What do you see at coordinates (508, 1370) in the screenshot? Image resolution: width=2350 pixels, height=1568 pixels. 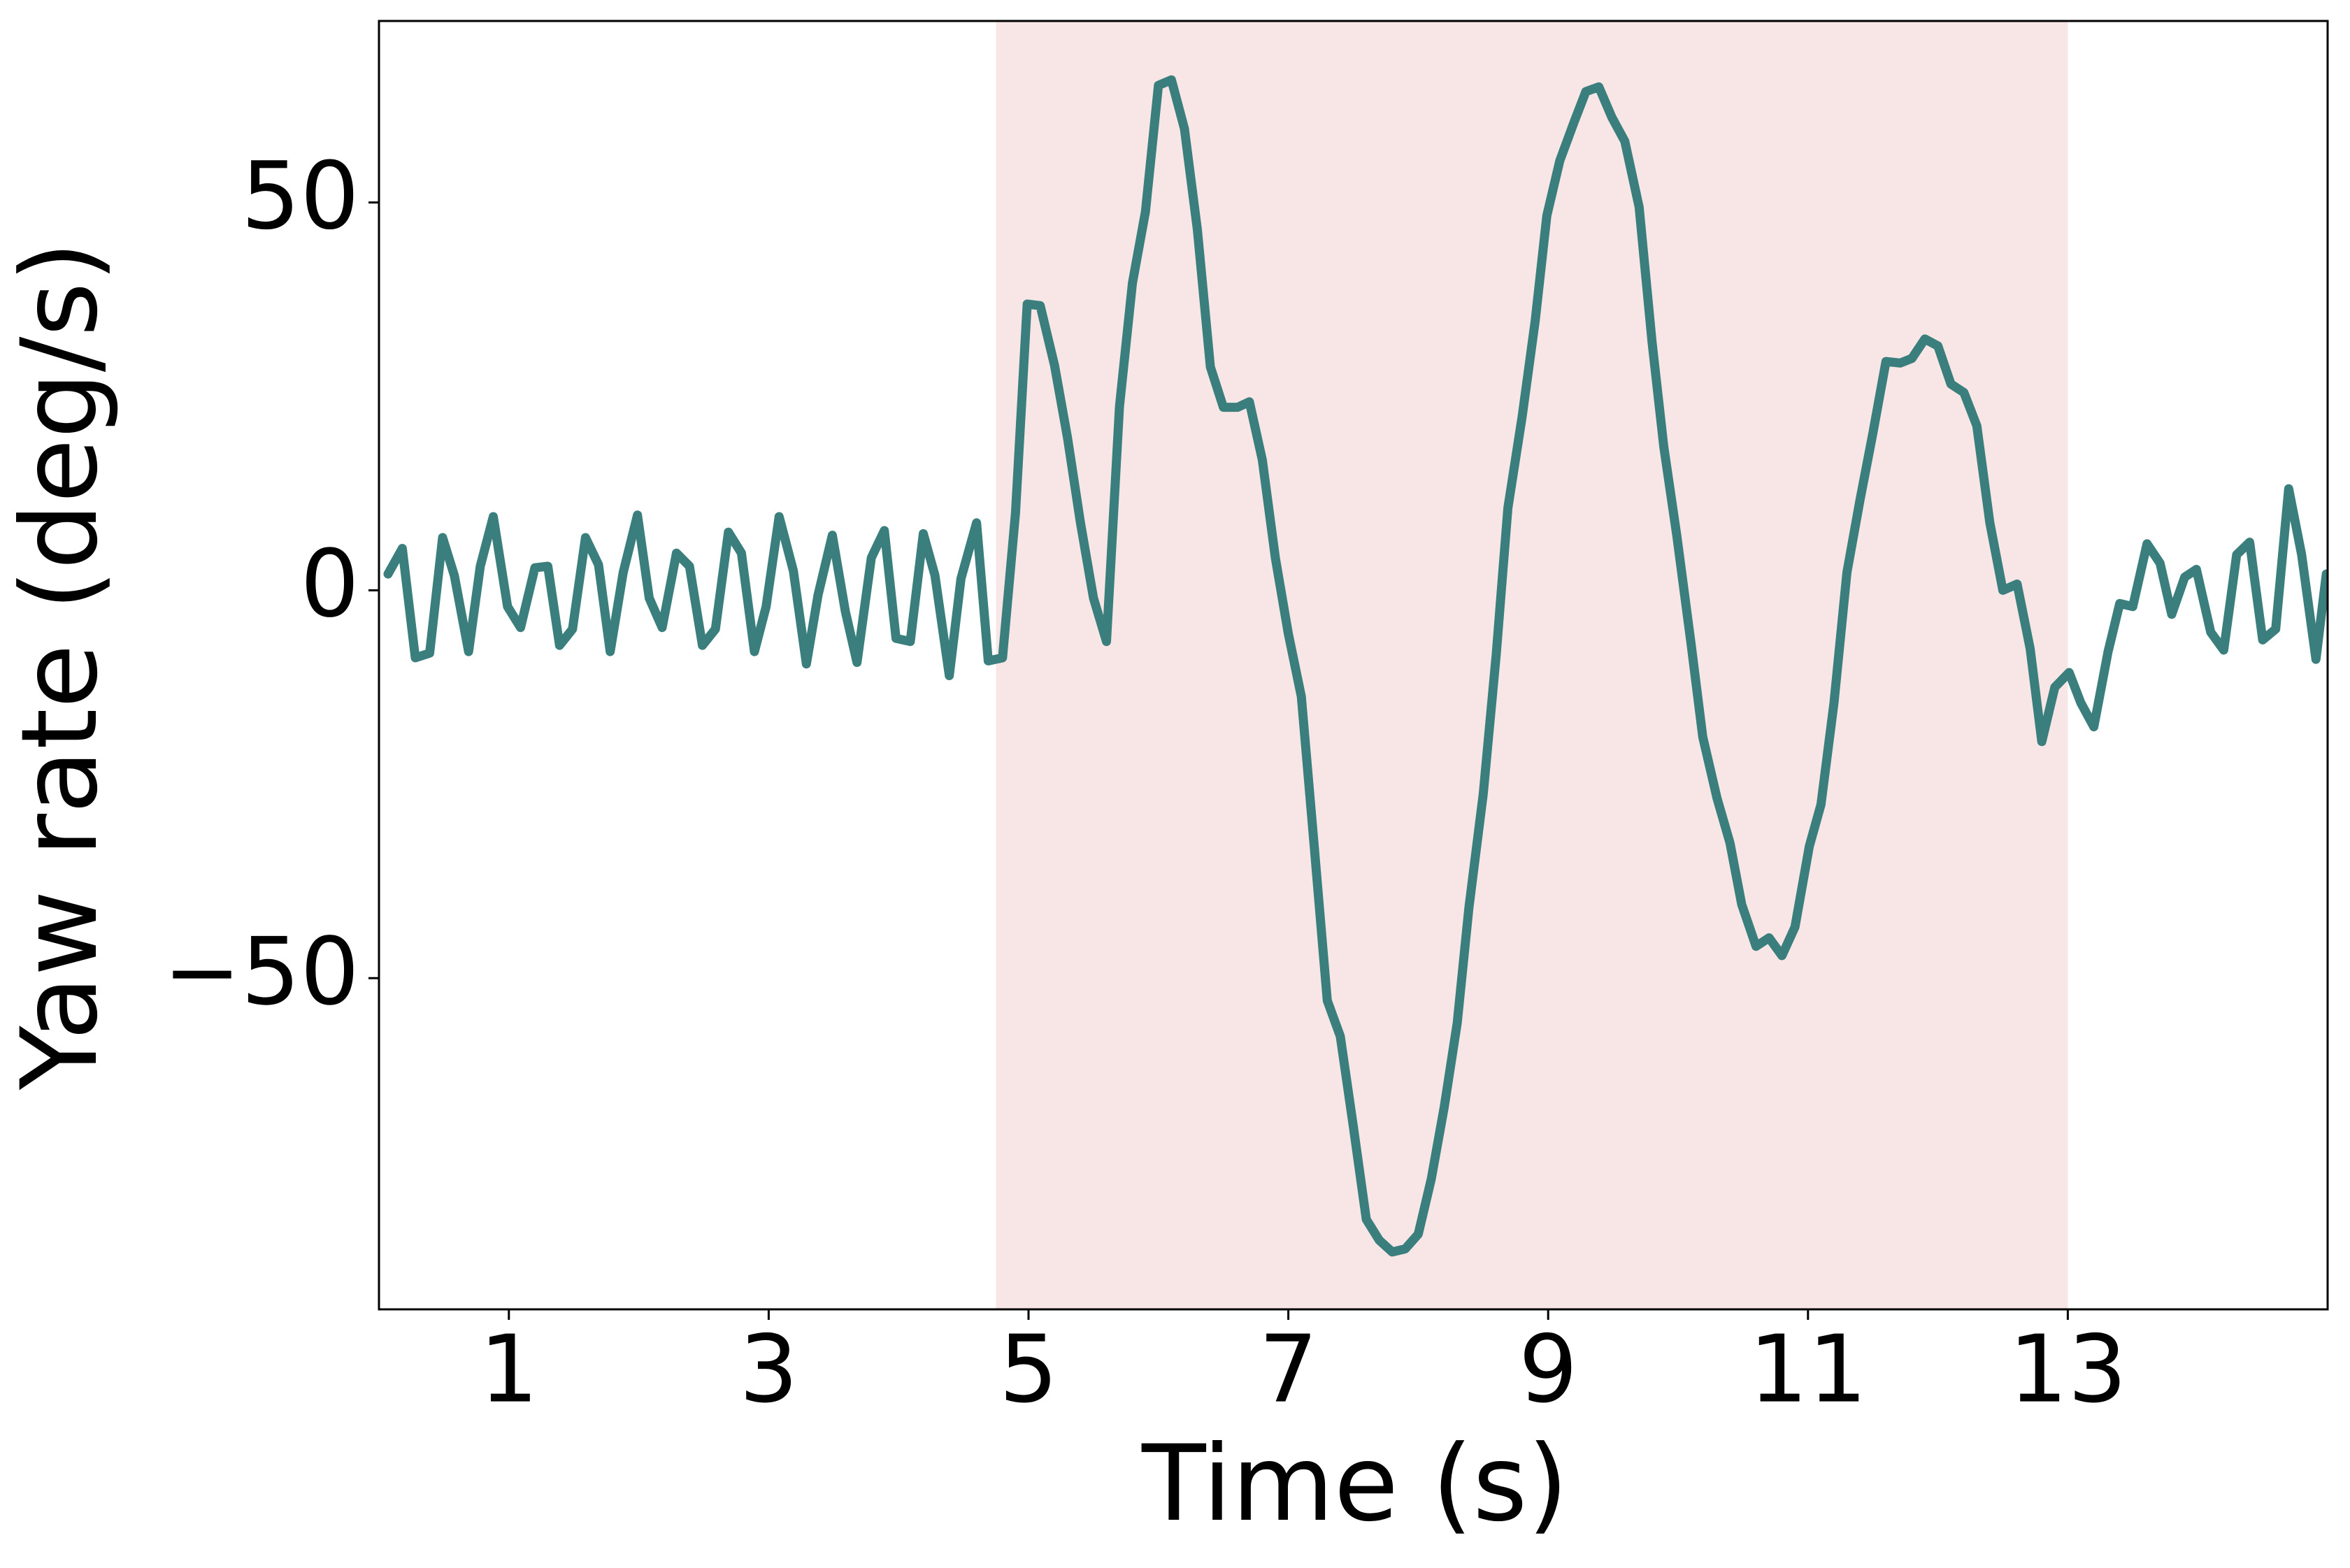 I see `x-tick-label: 1` at bounding box center [508, 1370].